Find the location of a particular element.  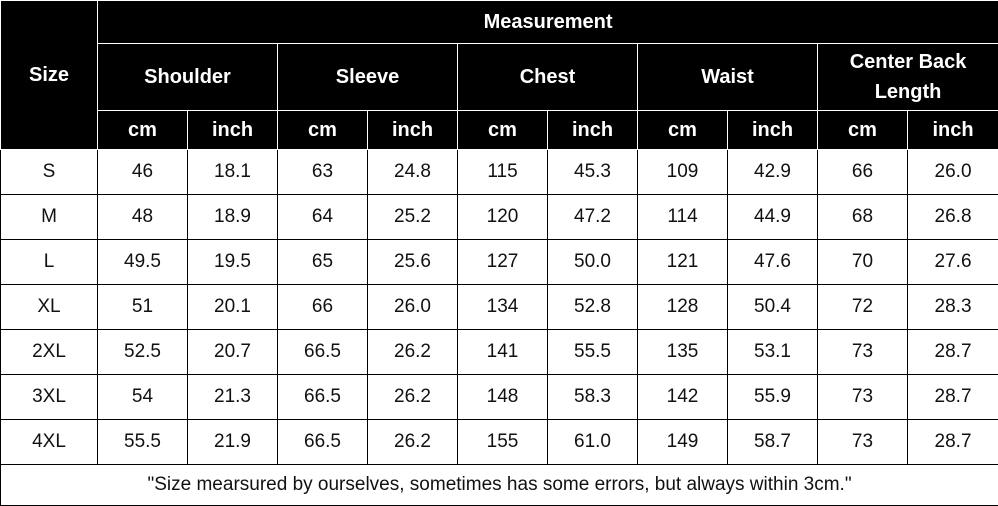

value-cell: 120 is located at coordinates (502, 217).